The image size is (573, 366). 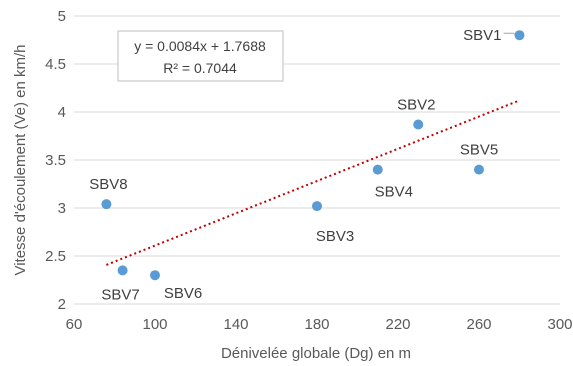 I want to click on equation-box-border, so click(x=200, y=56).